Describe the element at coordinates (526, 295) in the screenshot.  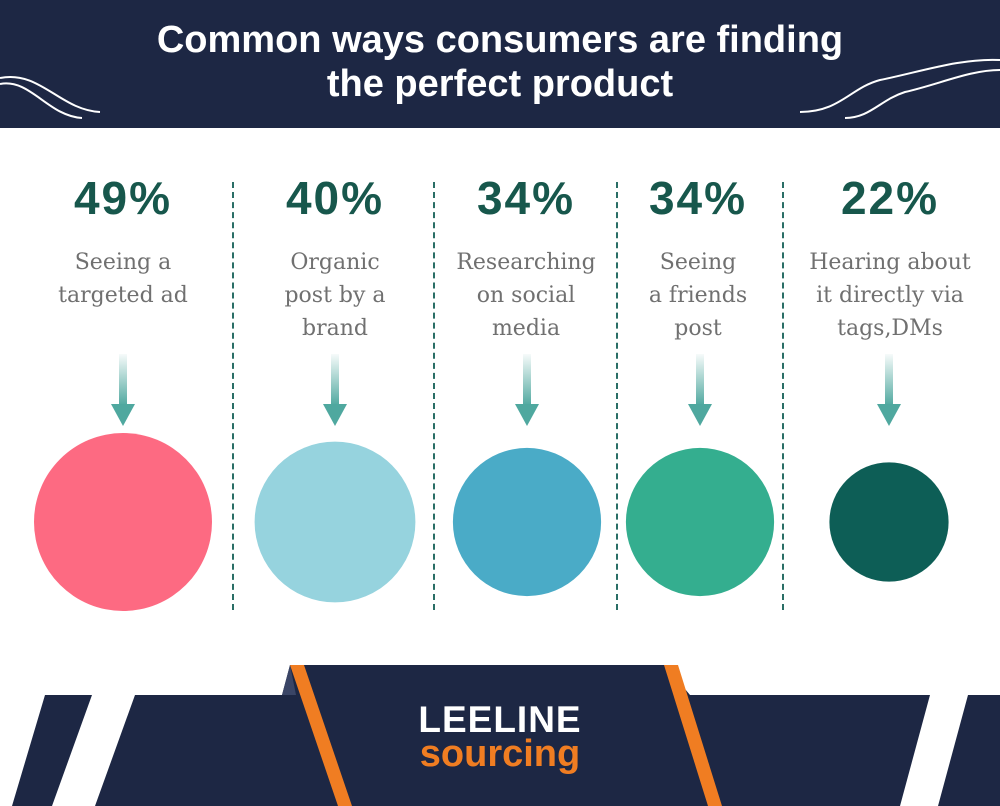
I see `stat-description: Researching on social media` at that location.